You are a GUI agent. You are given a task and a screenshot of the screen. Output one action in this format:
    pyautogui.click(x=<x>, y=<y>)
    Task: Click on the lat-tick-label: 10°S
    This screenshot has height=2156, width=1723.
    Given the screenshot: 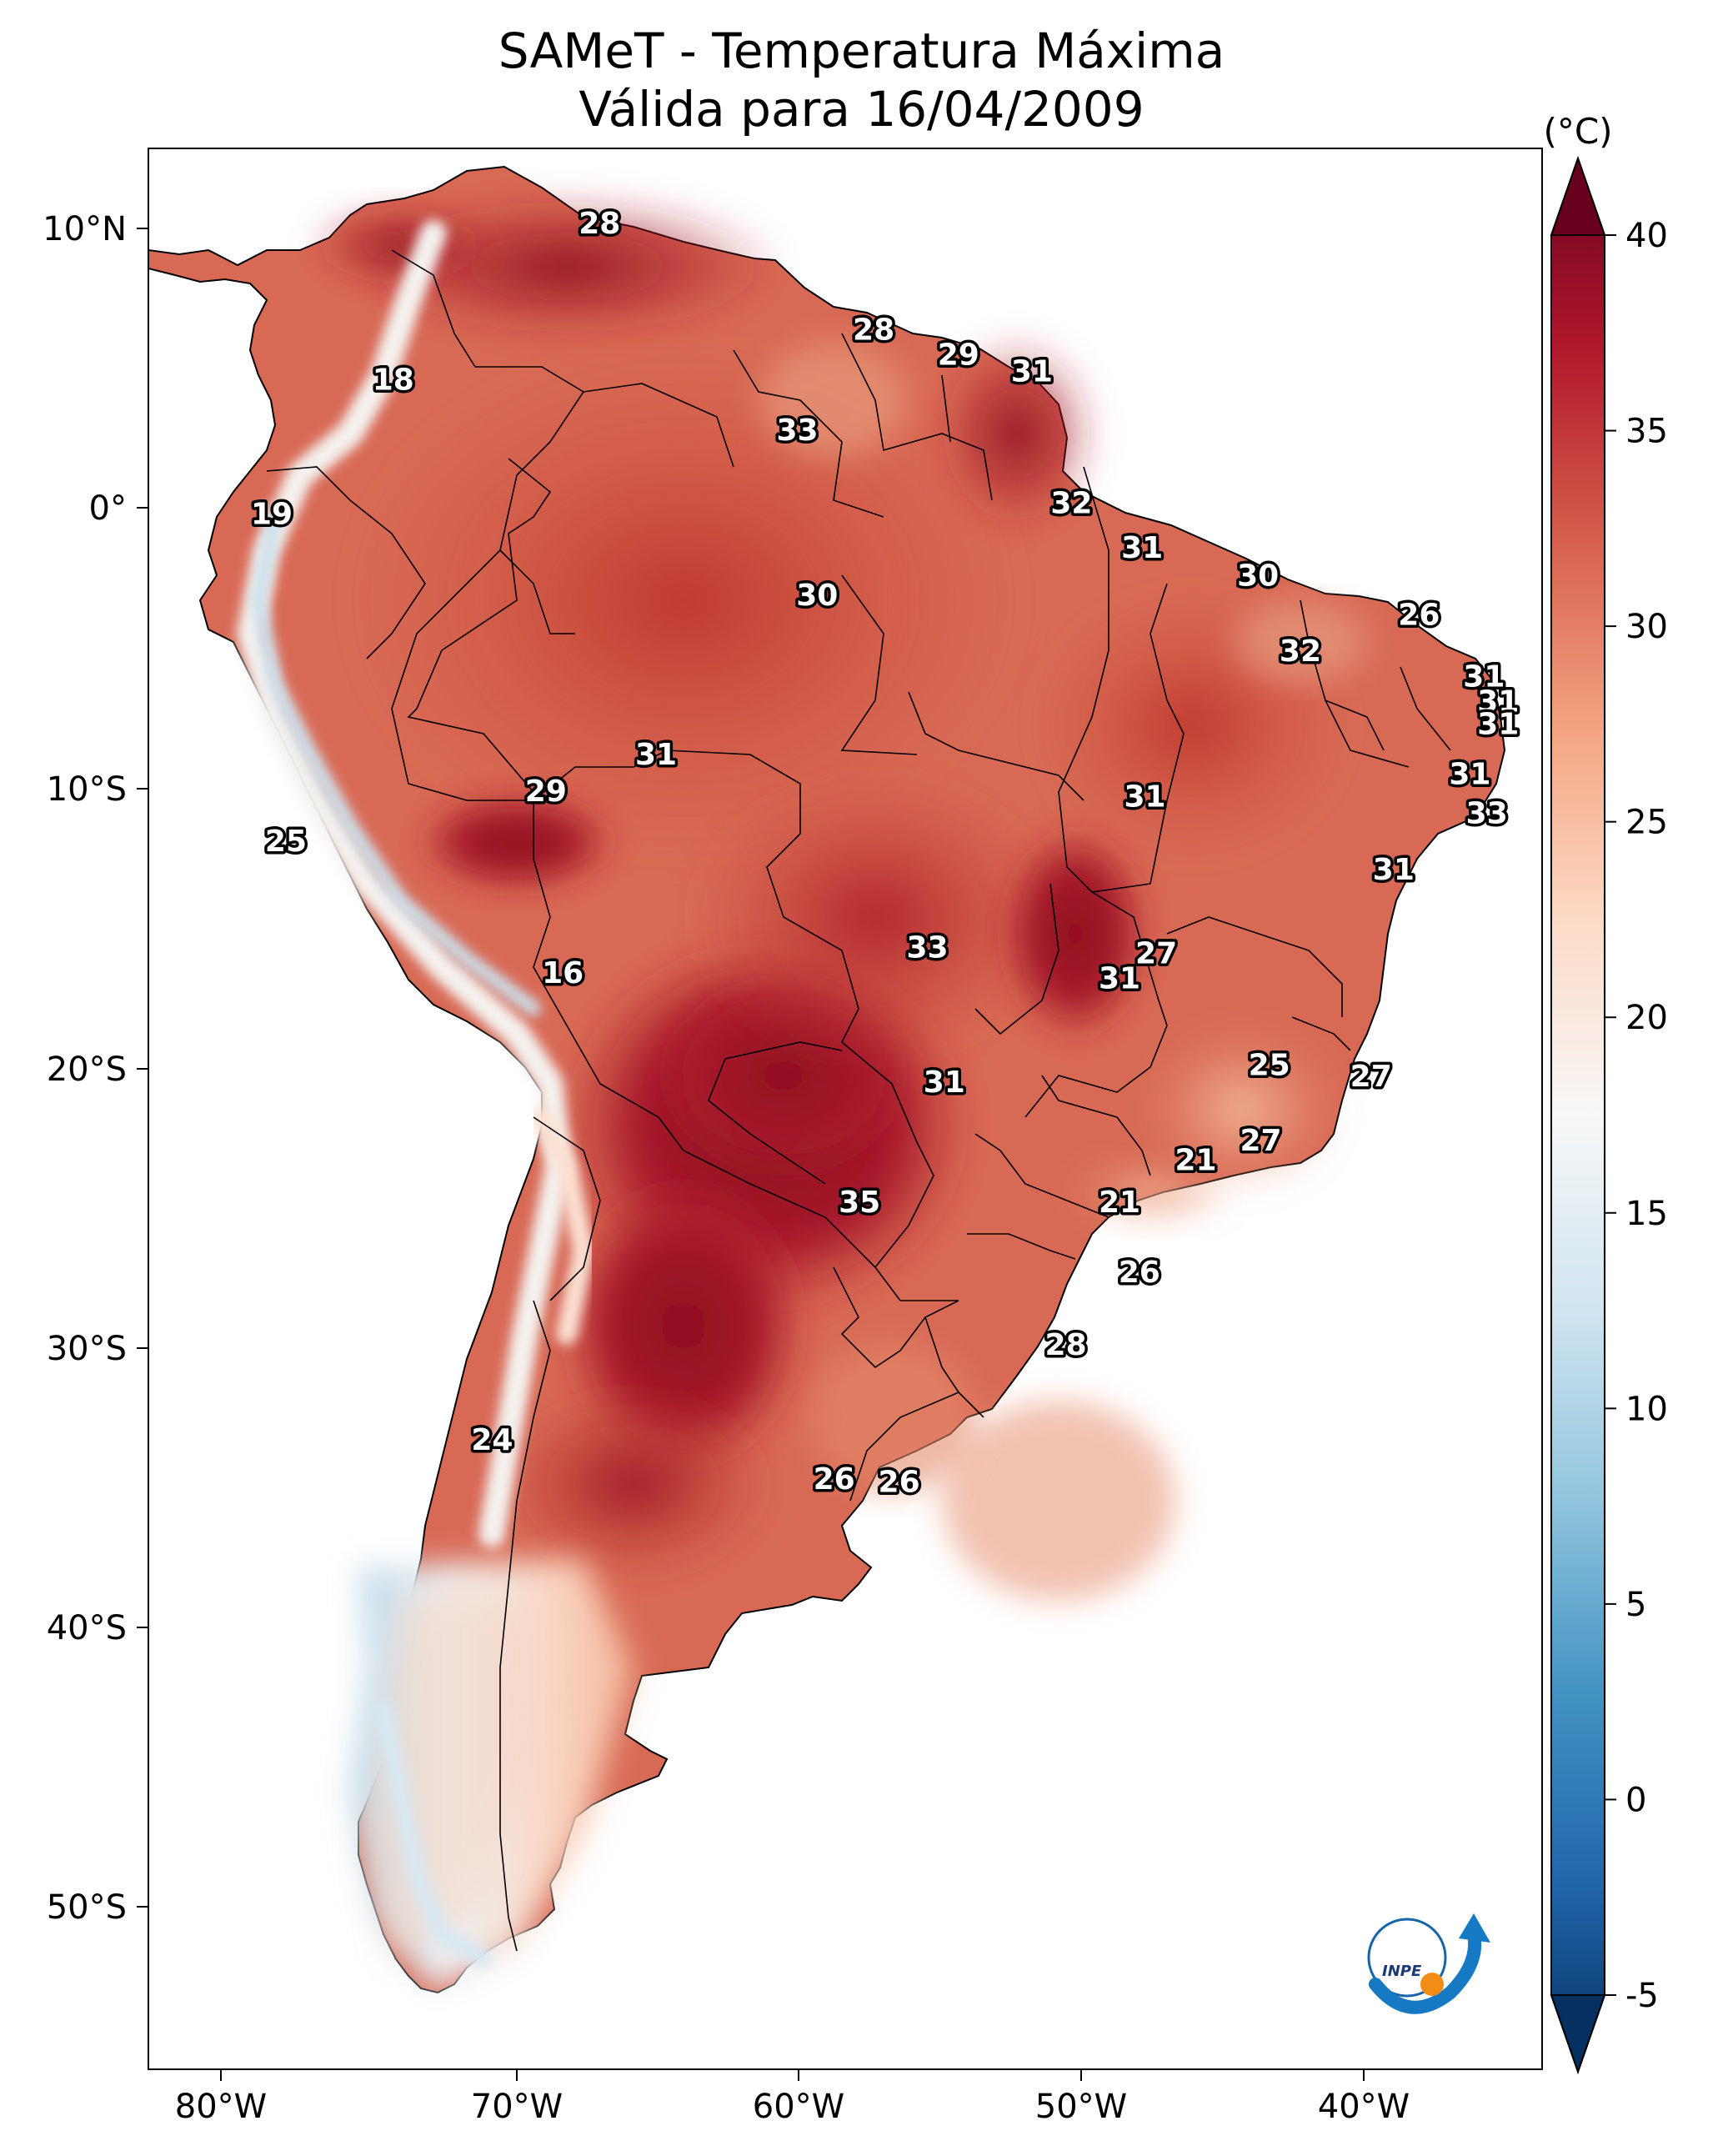 What is the action you would take?
    pyautogui.click(x=87, y=789)
    